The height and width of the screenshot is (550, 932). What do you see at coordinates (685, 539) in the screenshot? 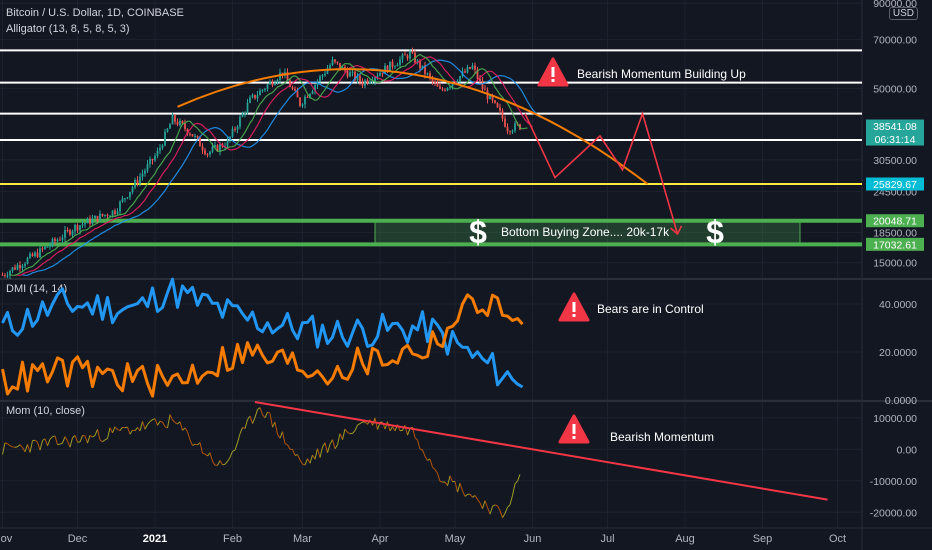
I see `x-tick-label: Aug` at bounding box center [685, 539].